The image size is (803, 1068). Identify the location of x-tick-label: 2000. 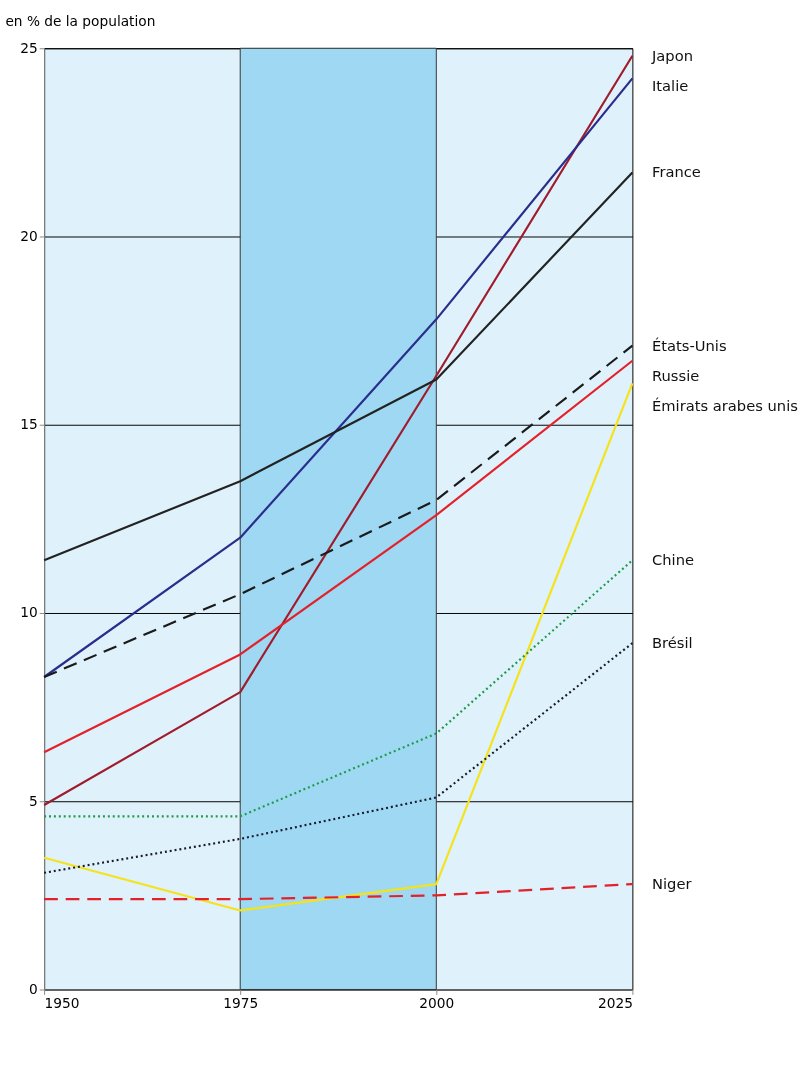
(437, 1002).